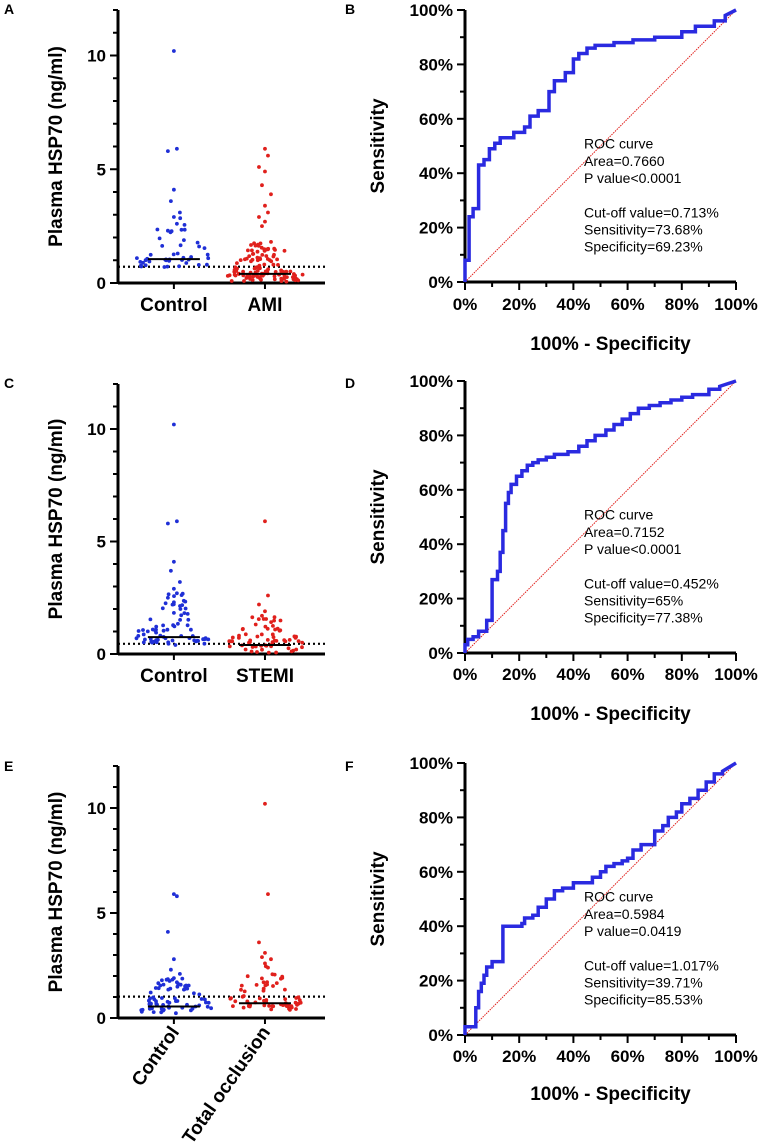 The width and height of the screenshot is (766, 1145). What do you see at coordinates (96, 56) in the screenshot?
I see `y-tick-label: 10` at bounding box center [96, 56].